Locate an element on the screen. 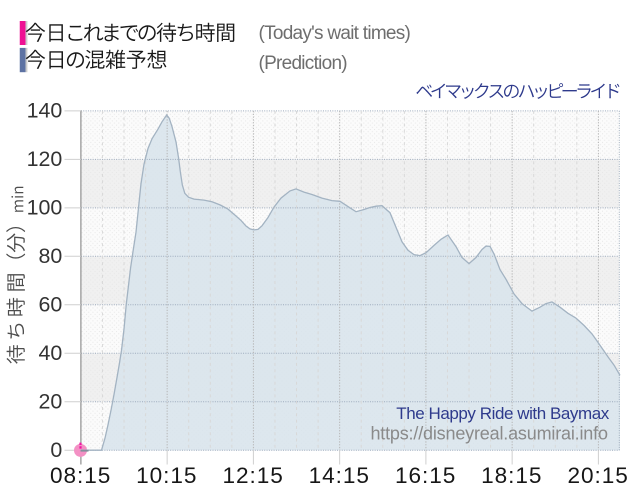  svg-text: 18:15 is located at coordinates (511, 475).